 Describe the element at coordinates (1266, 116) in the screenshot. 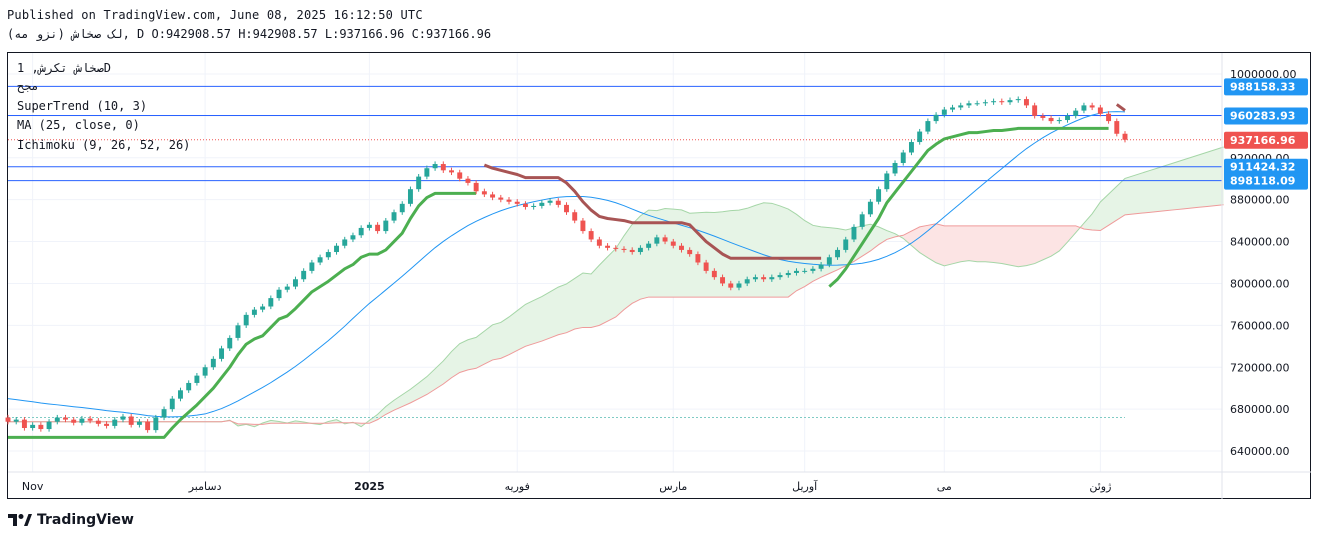

I see `price-badge: 960283.93` at that location.